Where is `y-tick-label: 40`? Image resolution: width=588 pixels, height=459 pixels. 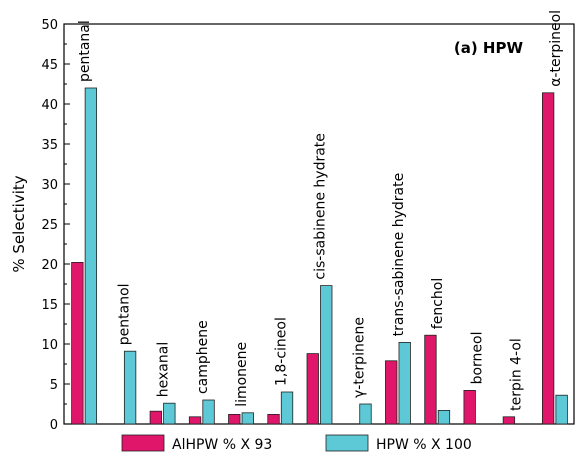 y-tick-label: 40 is located at coordinates (49, 105).